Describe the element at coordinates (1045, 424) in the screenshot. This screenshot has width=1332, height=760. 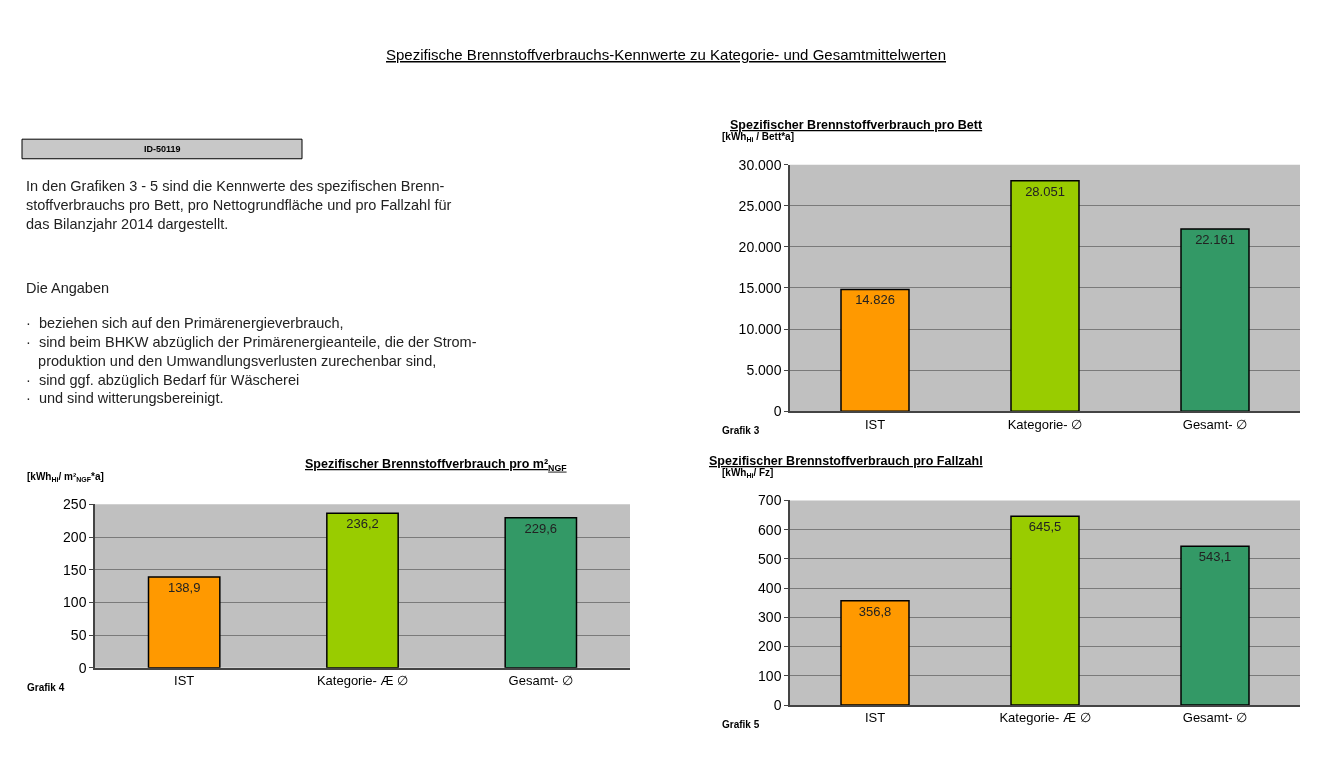
I see `x-tick-label: Kategorie- ∅` at that location.